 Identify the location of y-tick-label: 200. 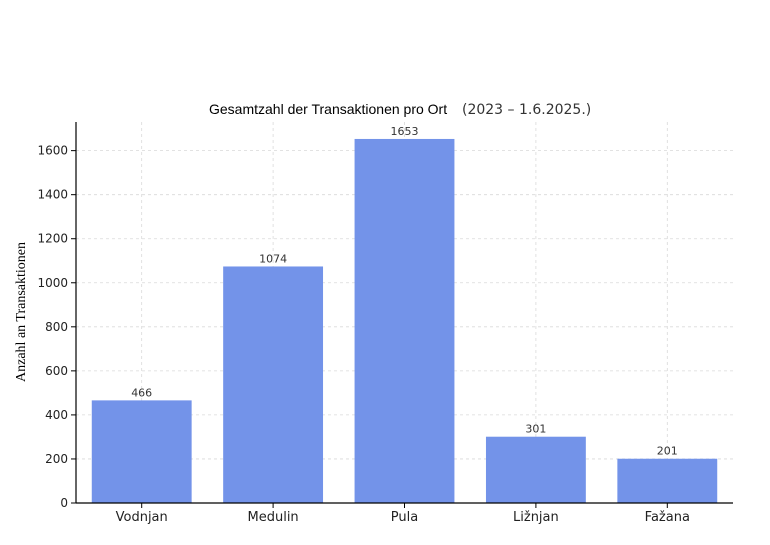
(56, 459).